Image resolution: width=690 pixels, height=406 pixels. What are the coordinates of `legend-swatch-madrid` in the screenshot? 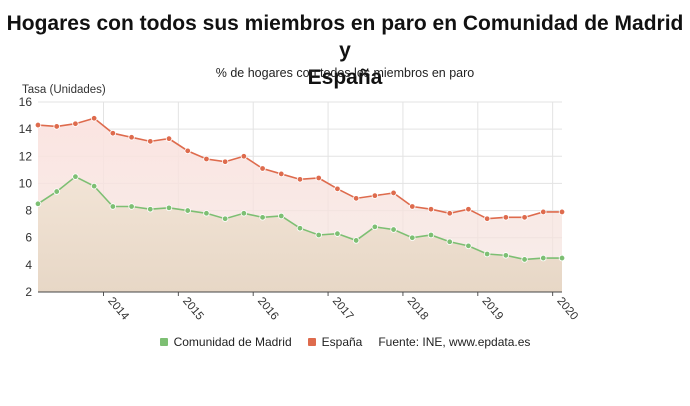 It's located at (163, 342).